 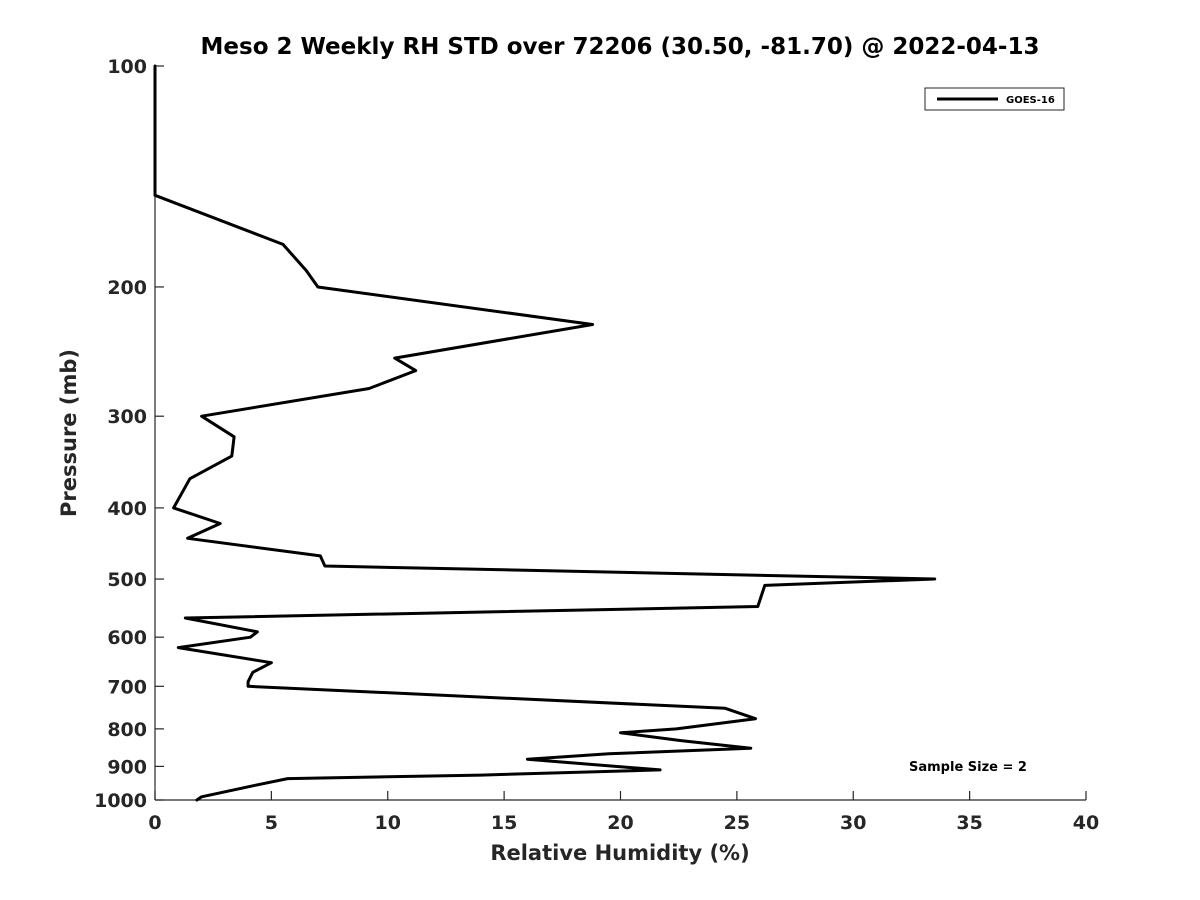 I want to click on x-tick-label: 15, so click(x=504, y=823).